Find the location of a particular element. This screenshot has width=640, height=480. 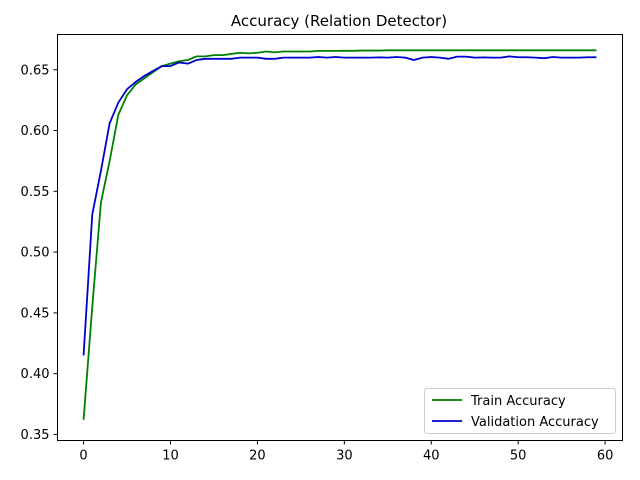

legend: Train Accuracy Validation Accuracy is located at coordinates (520, 411).